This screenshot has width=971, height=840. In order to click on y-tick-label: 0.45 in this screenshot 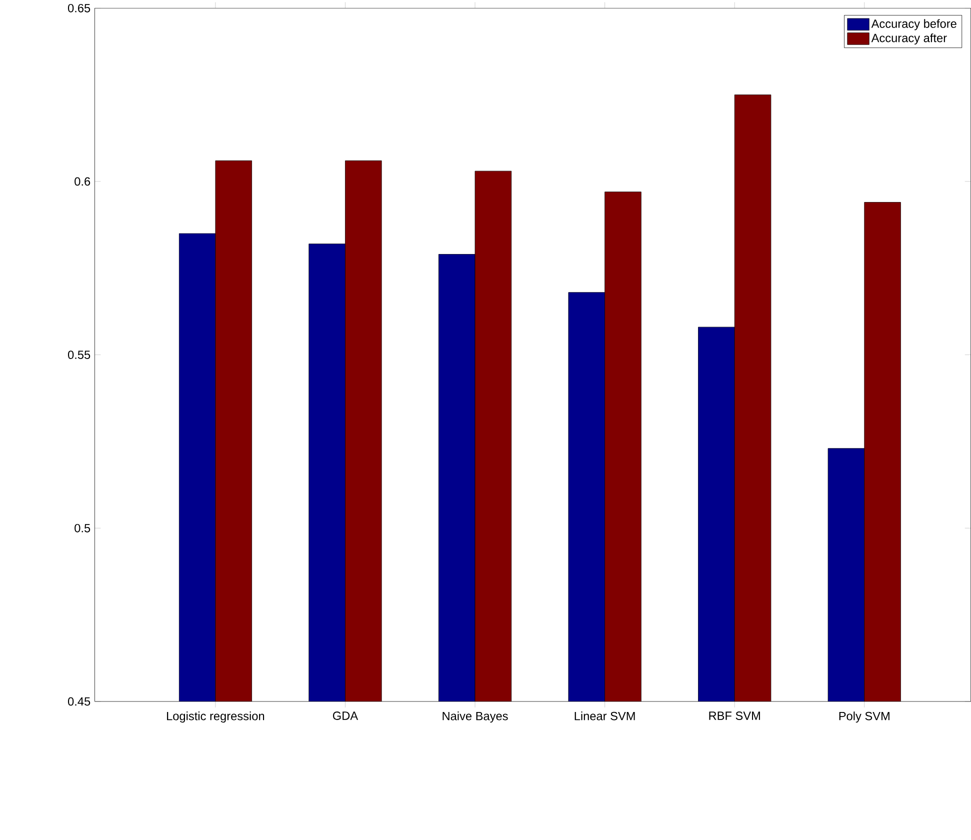, I will do `click(79, 701)`.